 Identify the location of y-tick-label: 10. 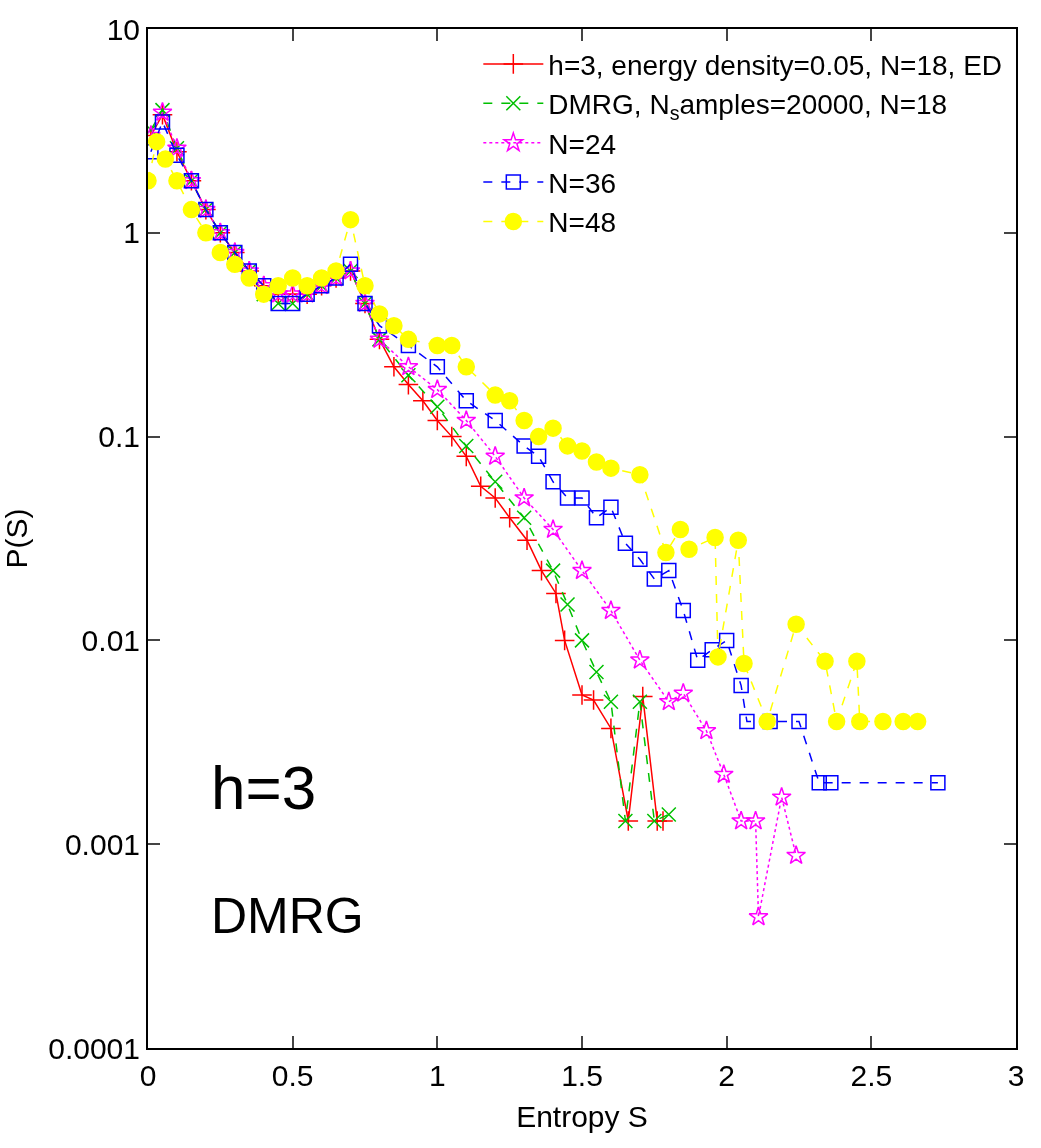
(123, 29).